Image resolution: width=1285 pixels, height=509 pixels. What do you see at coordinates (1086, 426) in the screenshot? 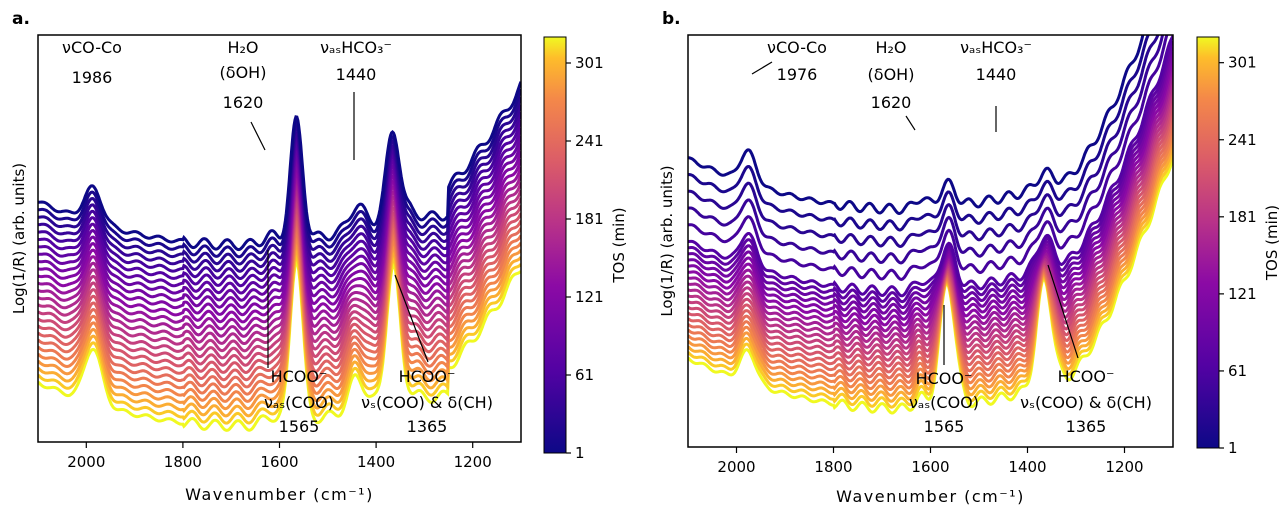
I see `annotation-text: 1365` at bounding box center [1086, 426].